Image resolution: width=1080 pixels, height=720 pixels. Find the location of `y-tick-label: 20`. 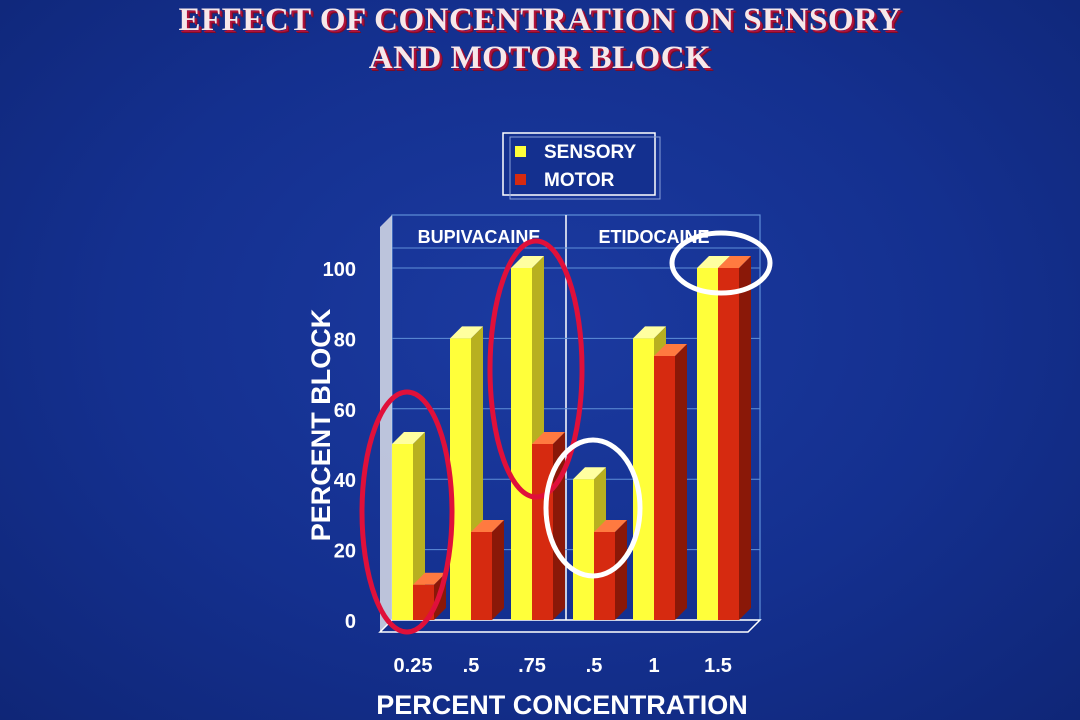

y-tick-label: 20 is located at coordinates (345, 552).